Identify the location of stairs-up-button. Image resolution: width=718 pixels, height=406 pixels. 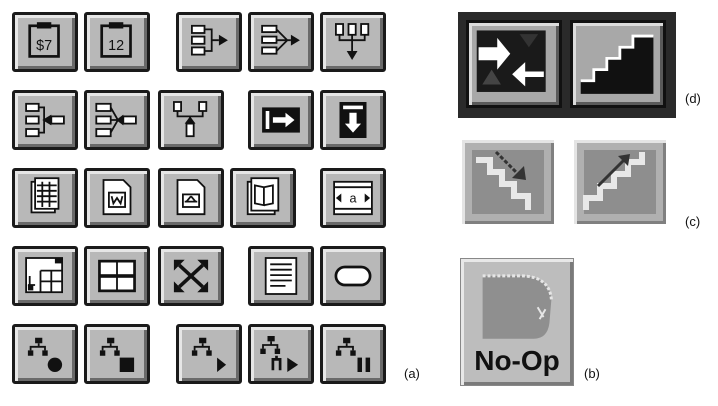
(620, 182).